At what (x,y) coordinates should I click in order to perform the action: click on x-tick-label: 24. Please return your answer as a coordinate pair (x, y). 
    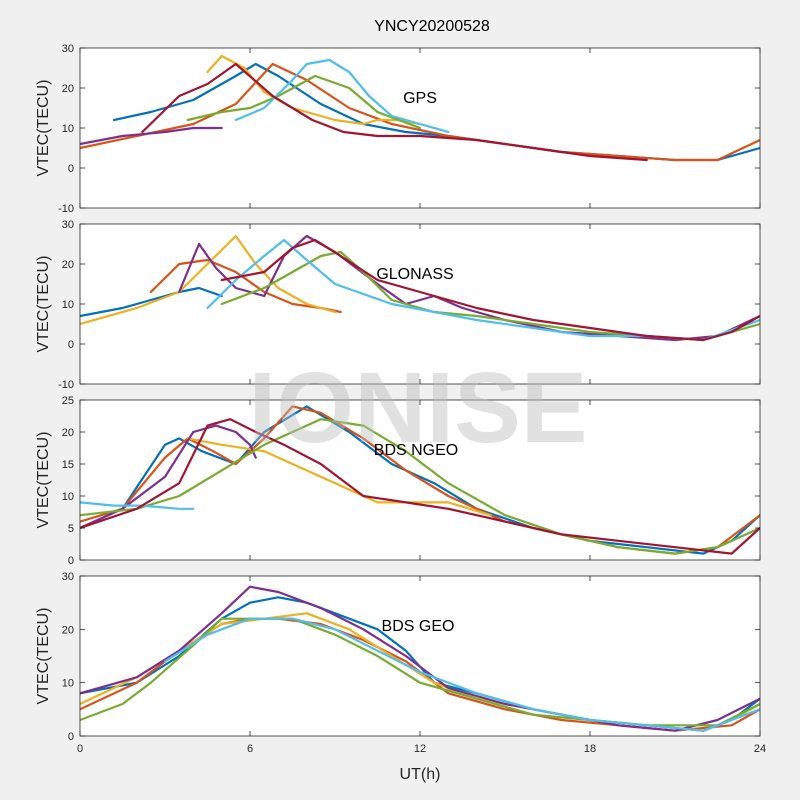
    Looking at the image, I should click on (760, 749).